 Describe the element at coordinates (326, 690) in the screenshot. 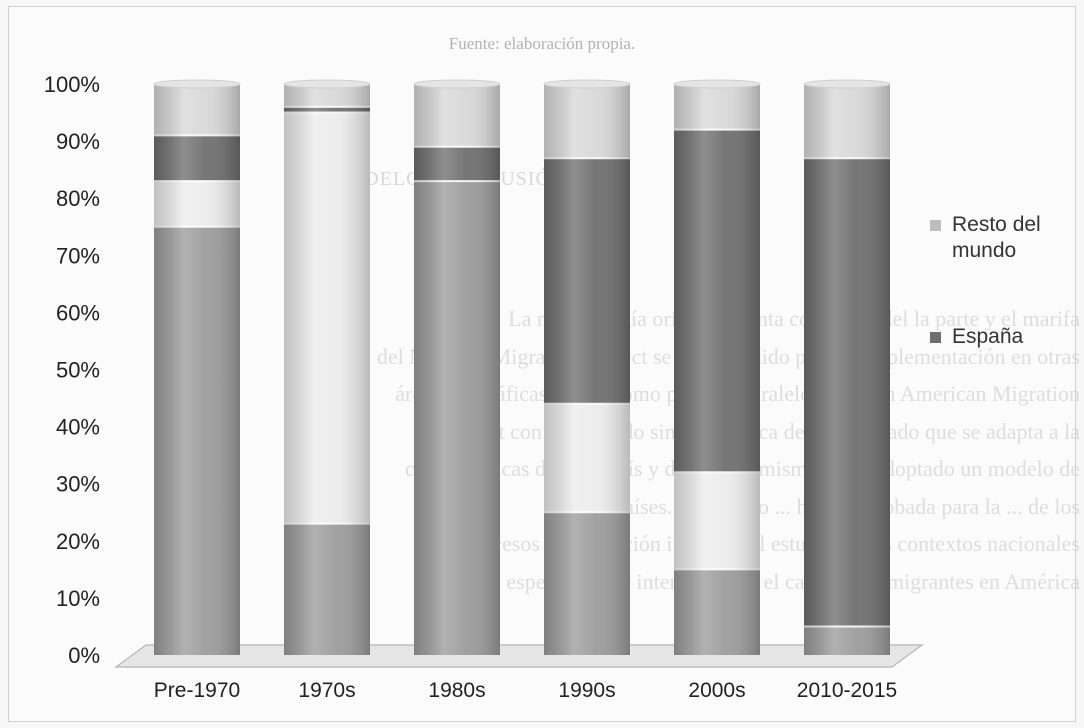

I see `x-tick-label: 1970s` at that location.